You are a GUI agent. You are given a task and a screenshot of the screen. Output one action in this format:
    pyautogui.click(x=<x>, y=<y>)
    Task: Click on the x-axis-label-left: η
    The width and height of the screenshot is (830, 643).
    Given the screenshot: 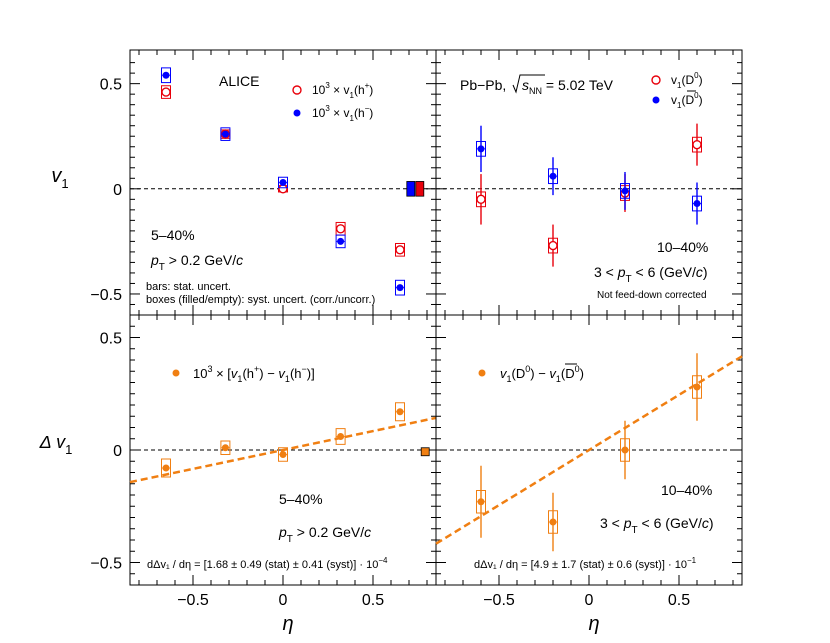 What is the action you would take?
    pyautogui.click(x=287, y=624)
    